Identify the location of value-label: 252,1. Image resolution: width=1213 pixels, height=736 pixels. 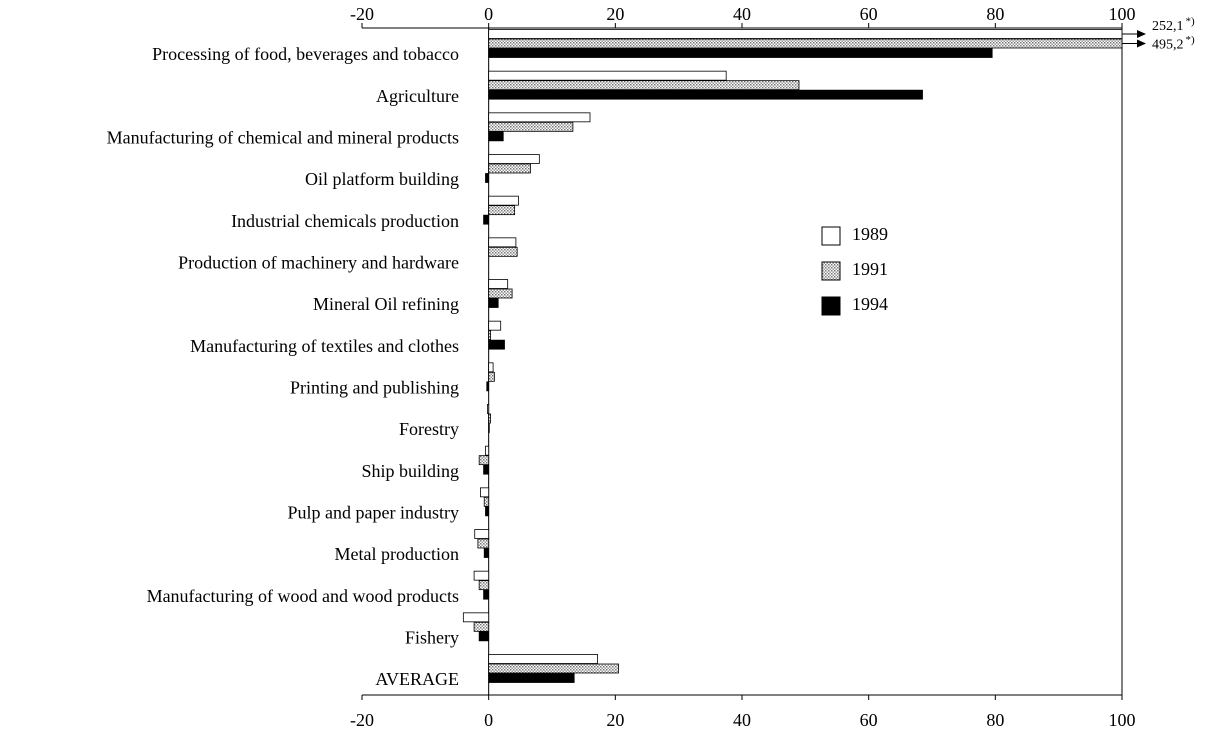
(1168, 26).